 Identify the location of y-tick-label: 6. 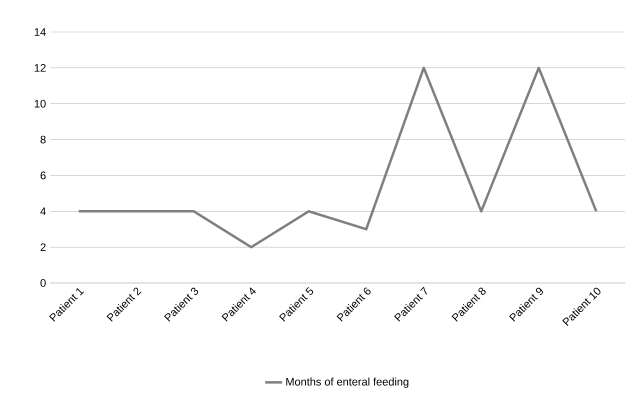
(43, 176).